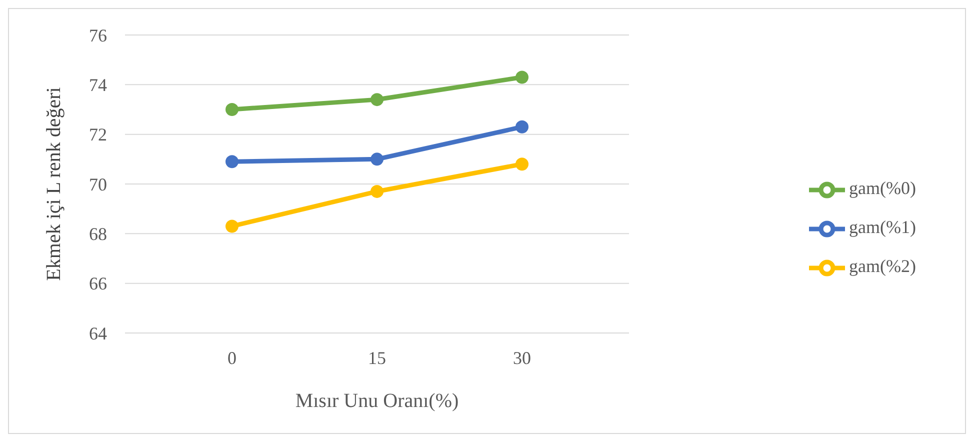  Describe the element at coordinates (232, 358) in the screenshot. I see `x-tick-label: 0` at that location.